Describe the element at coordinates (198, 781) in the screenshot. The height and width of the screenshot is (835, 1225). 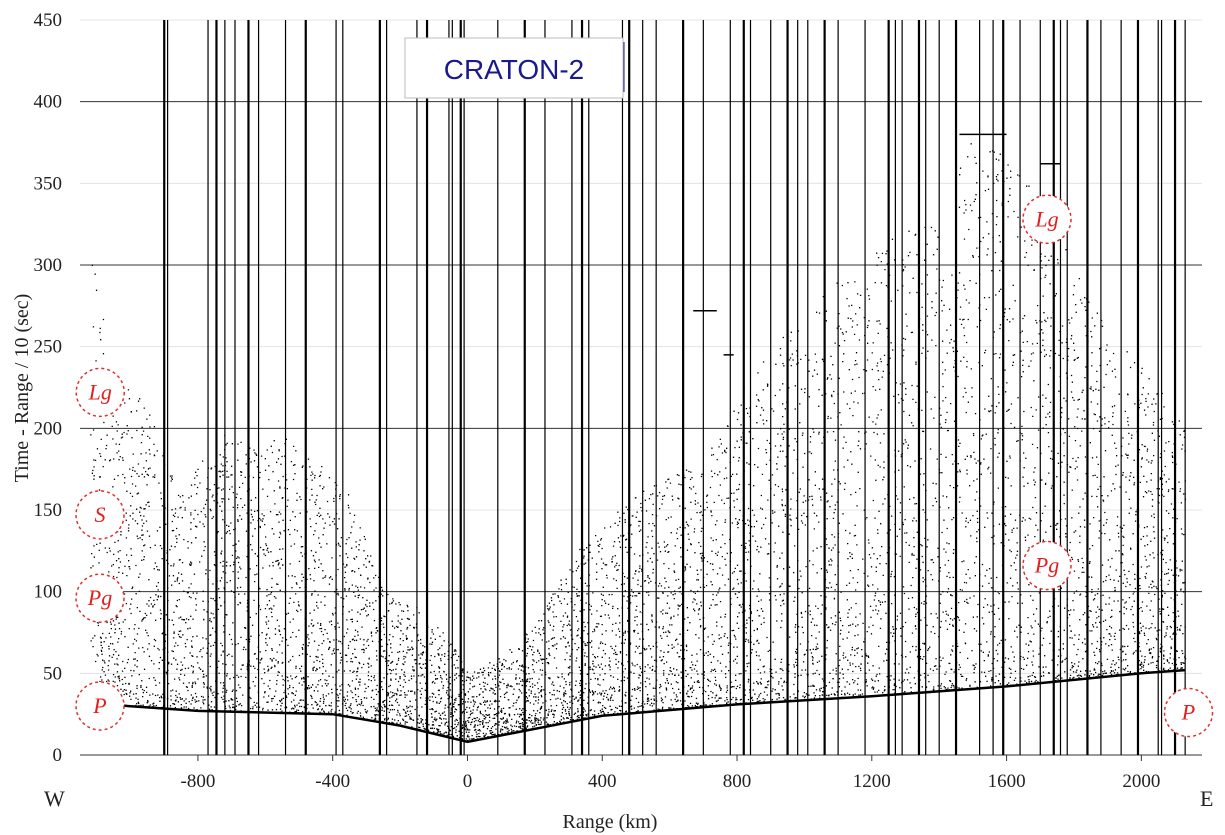
I see `x-tick-label: -800` at that location.